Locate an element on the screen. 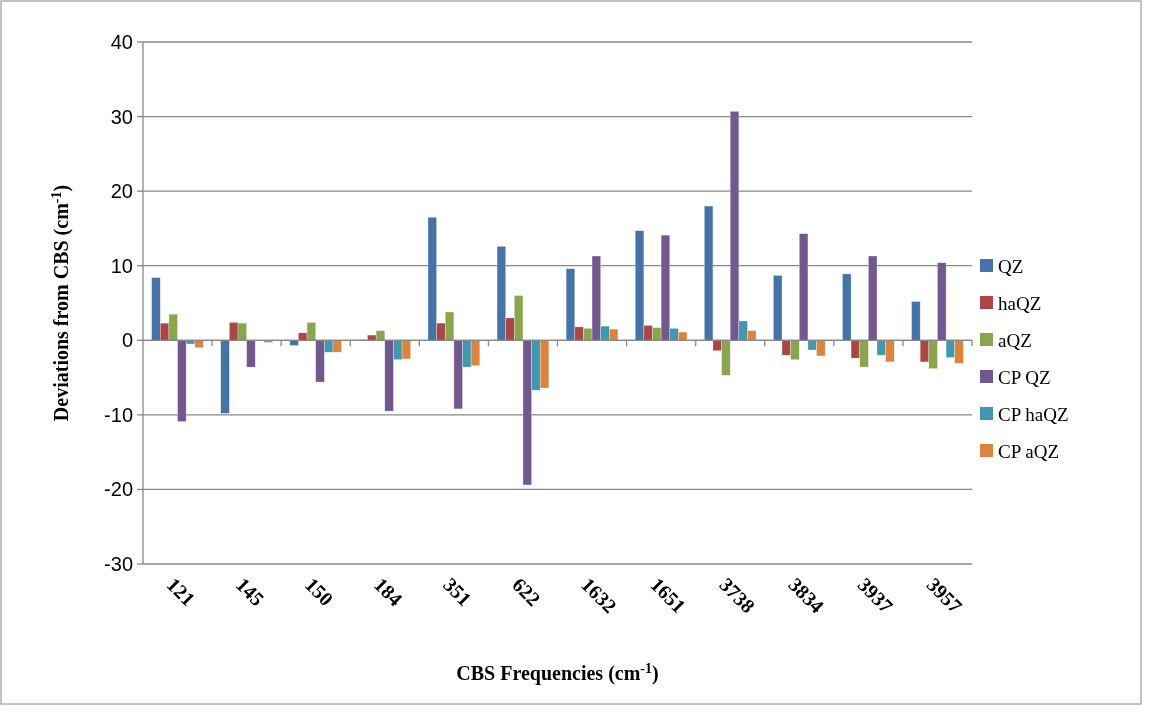  x-tick-label: 184 is located at coordinates (388, 592).